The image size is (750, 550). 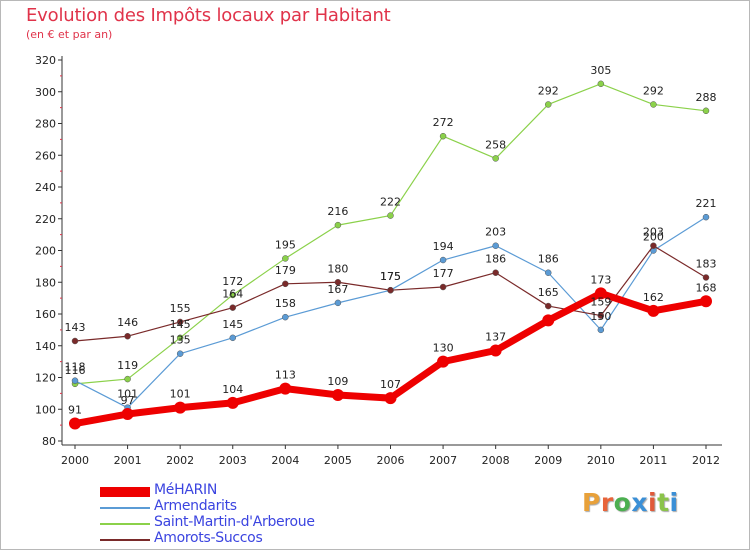 What do you see at coordinates (496, 460) in the screenshot?
I see `x-tick-label: 2008` at bounding box center [496, 460].